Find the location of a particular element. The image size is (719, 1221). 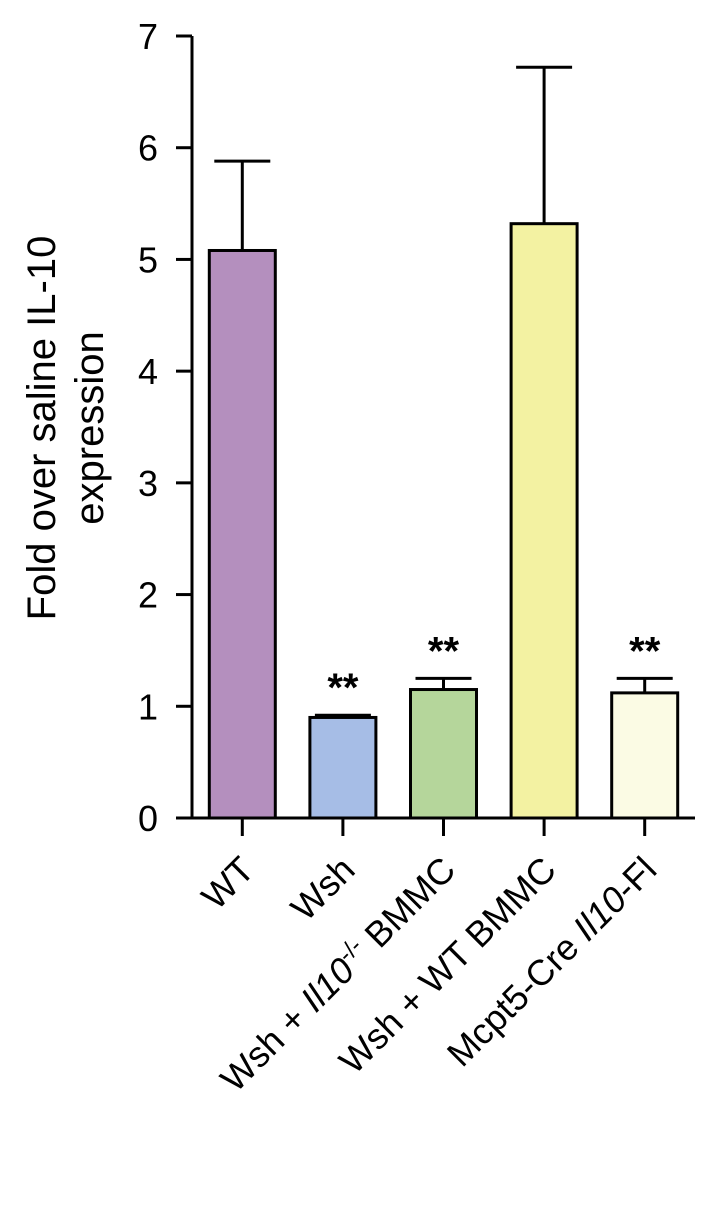

y-tick-label: 5 is located at coordinates (148, 259).